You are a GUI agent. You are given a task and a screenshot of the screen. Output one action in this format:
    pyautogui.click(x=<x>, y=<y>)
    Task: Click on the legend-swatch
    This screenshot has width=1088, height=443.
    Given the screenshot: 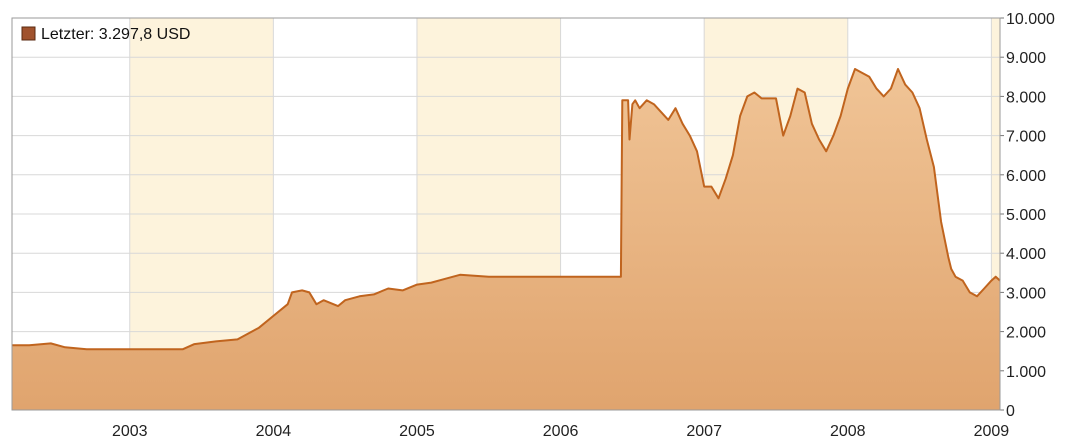 What is the action you would take?
    pyautogui.click(x=28, y=33)
    